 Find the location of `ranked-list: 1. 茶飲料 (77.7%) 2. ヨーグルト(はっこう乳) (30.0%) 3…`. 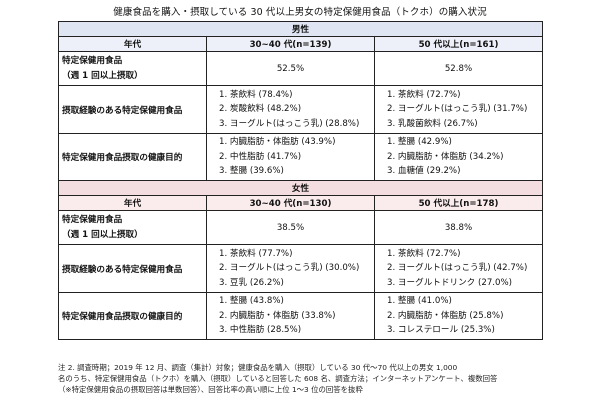

ranked-list: 1. 茶飲料 (77.7%) 2. ヨーグルト(はっこう乳) (30.0%) 3… is located at coordinates (290, 268).